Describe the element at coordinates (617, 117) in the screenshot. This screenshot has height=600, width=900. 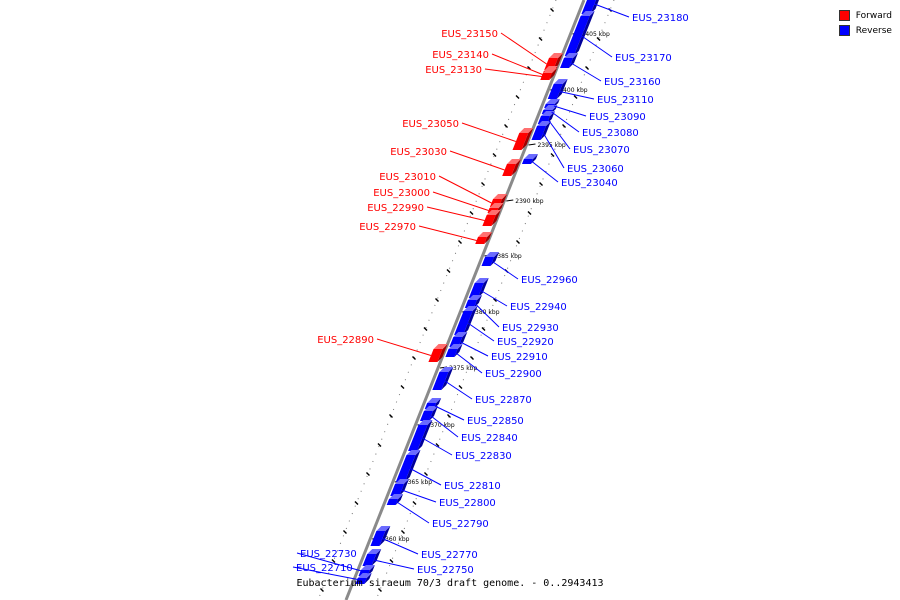
I see `gene-label: EUS_23090` at that location.